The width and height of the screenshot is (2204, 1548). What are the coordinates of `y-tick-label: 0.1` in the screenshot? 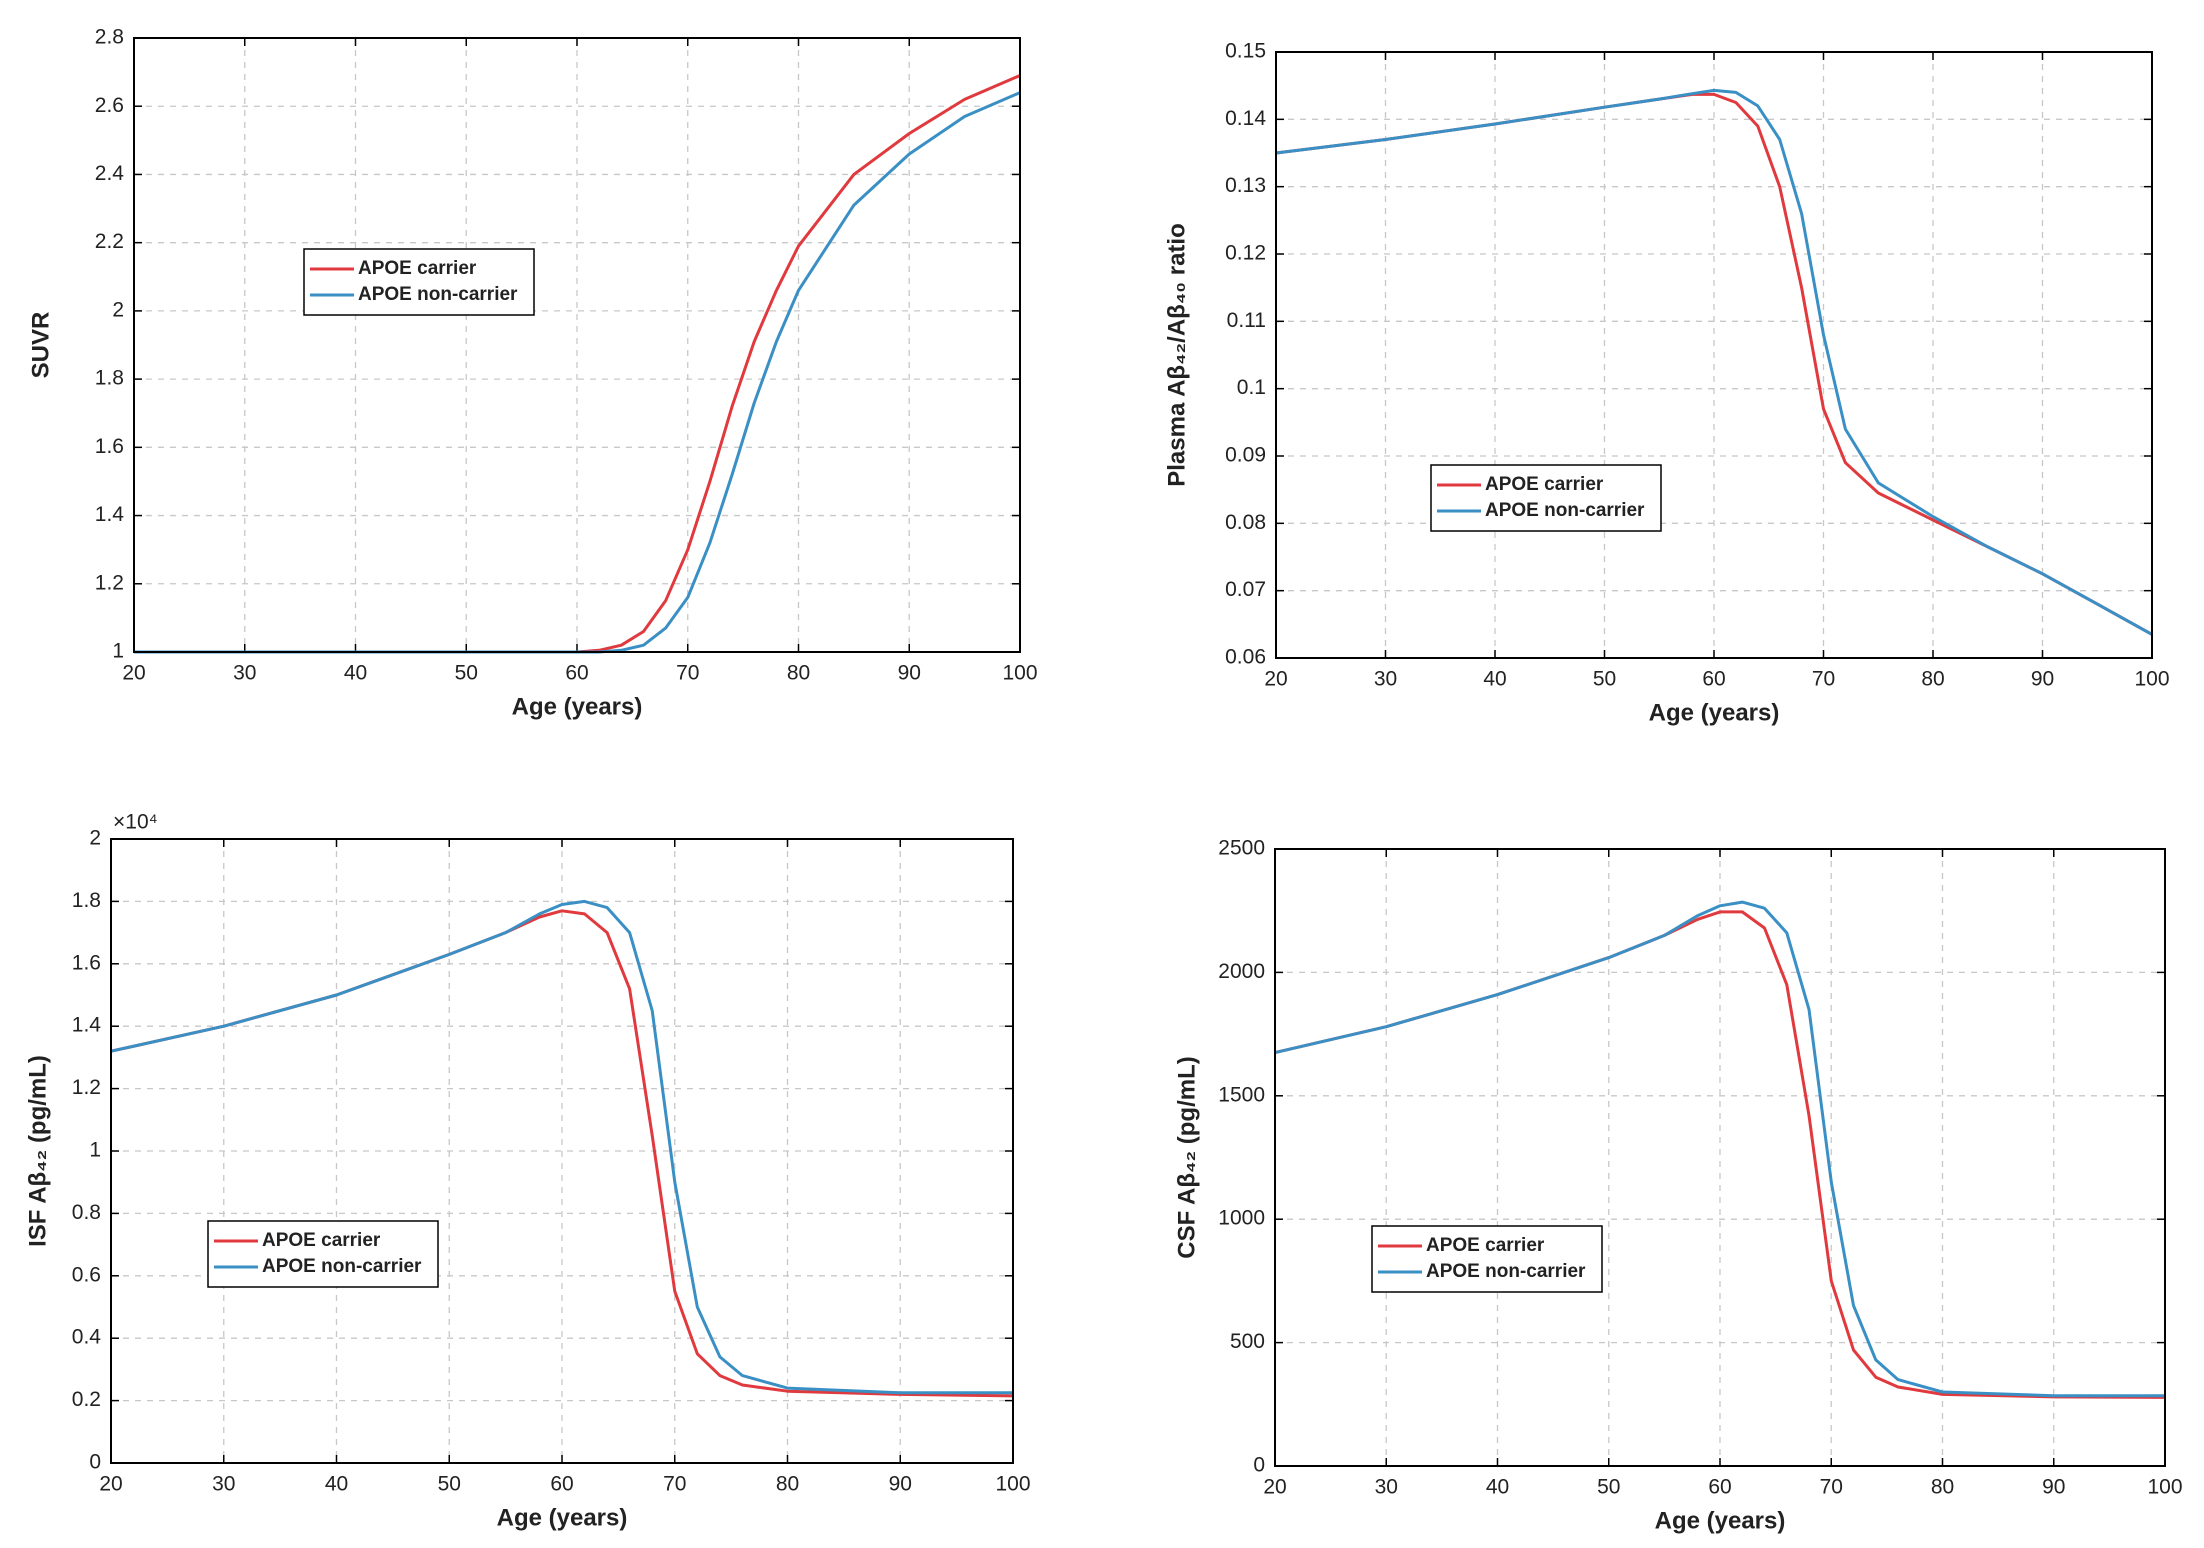 It's located at (1251, 387).